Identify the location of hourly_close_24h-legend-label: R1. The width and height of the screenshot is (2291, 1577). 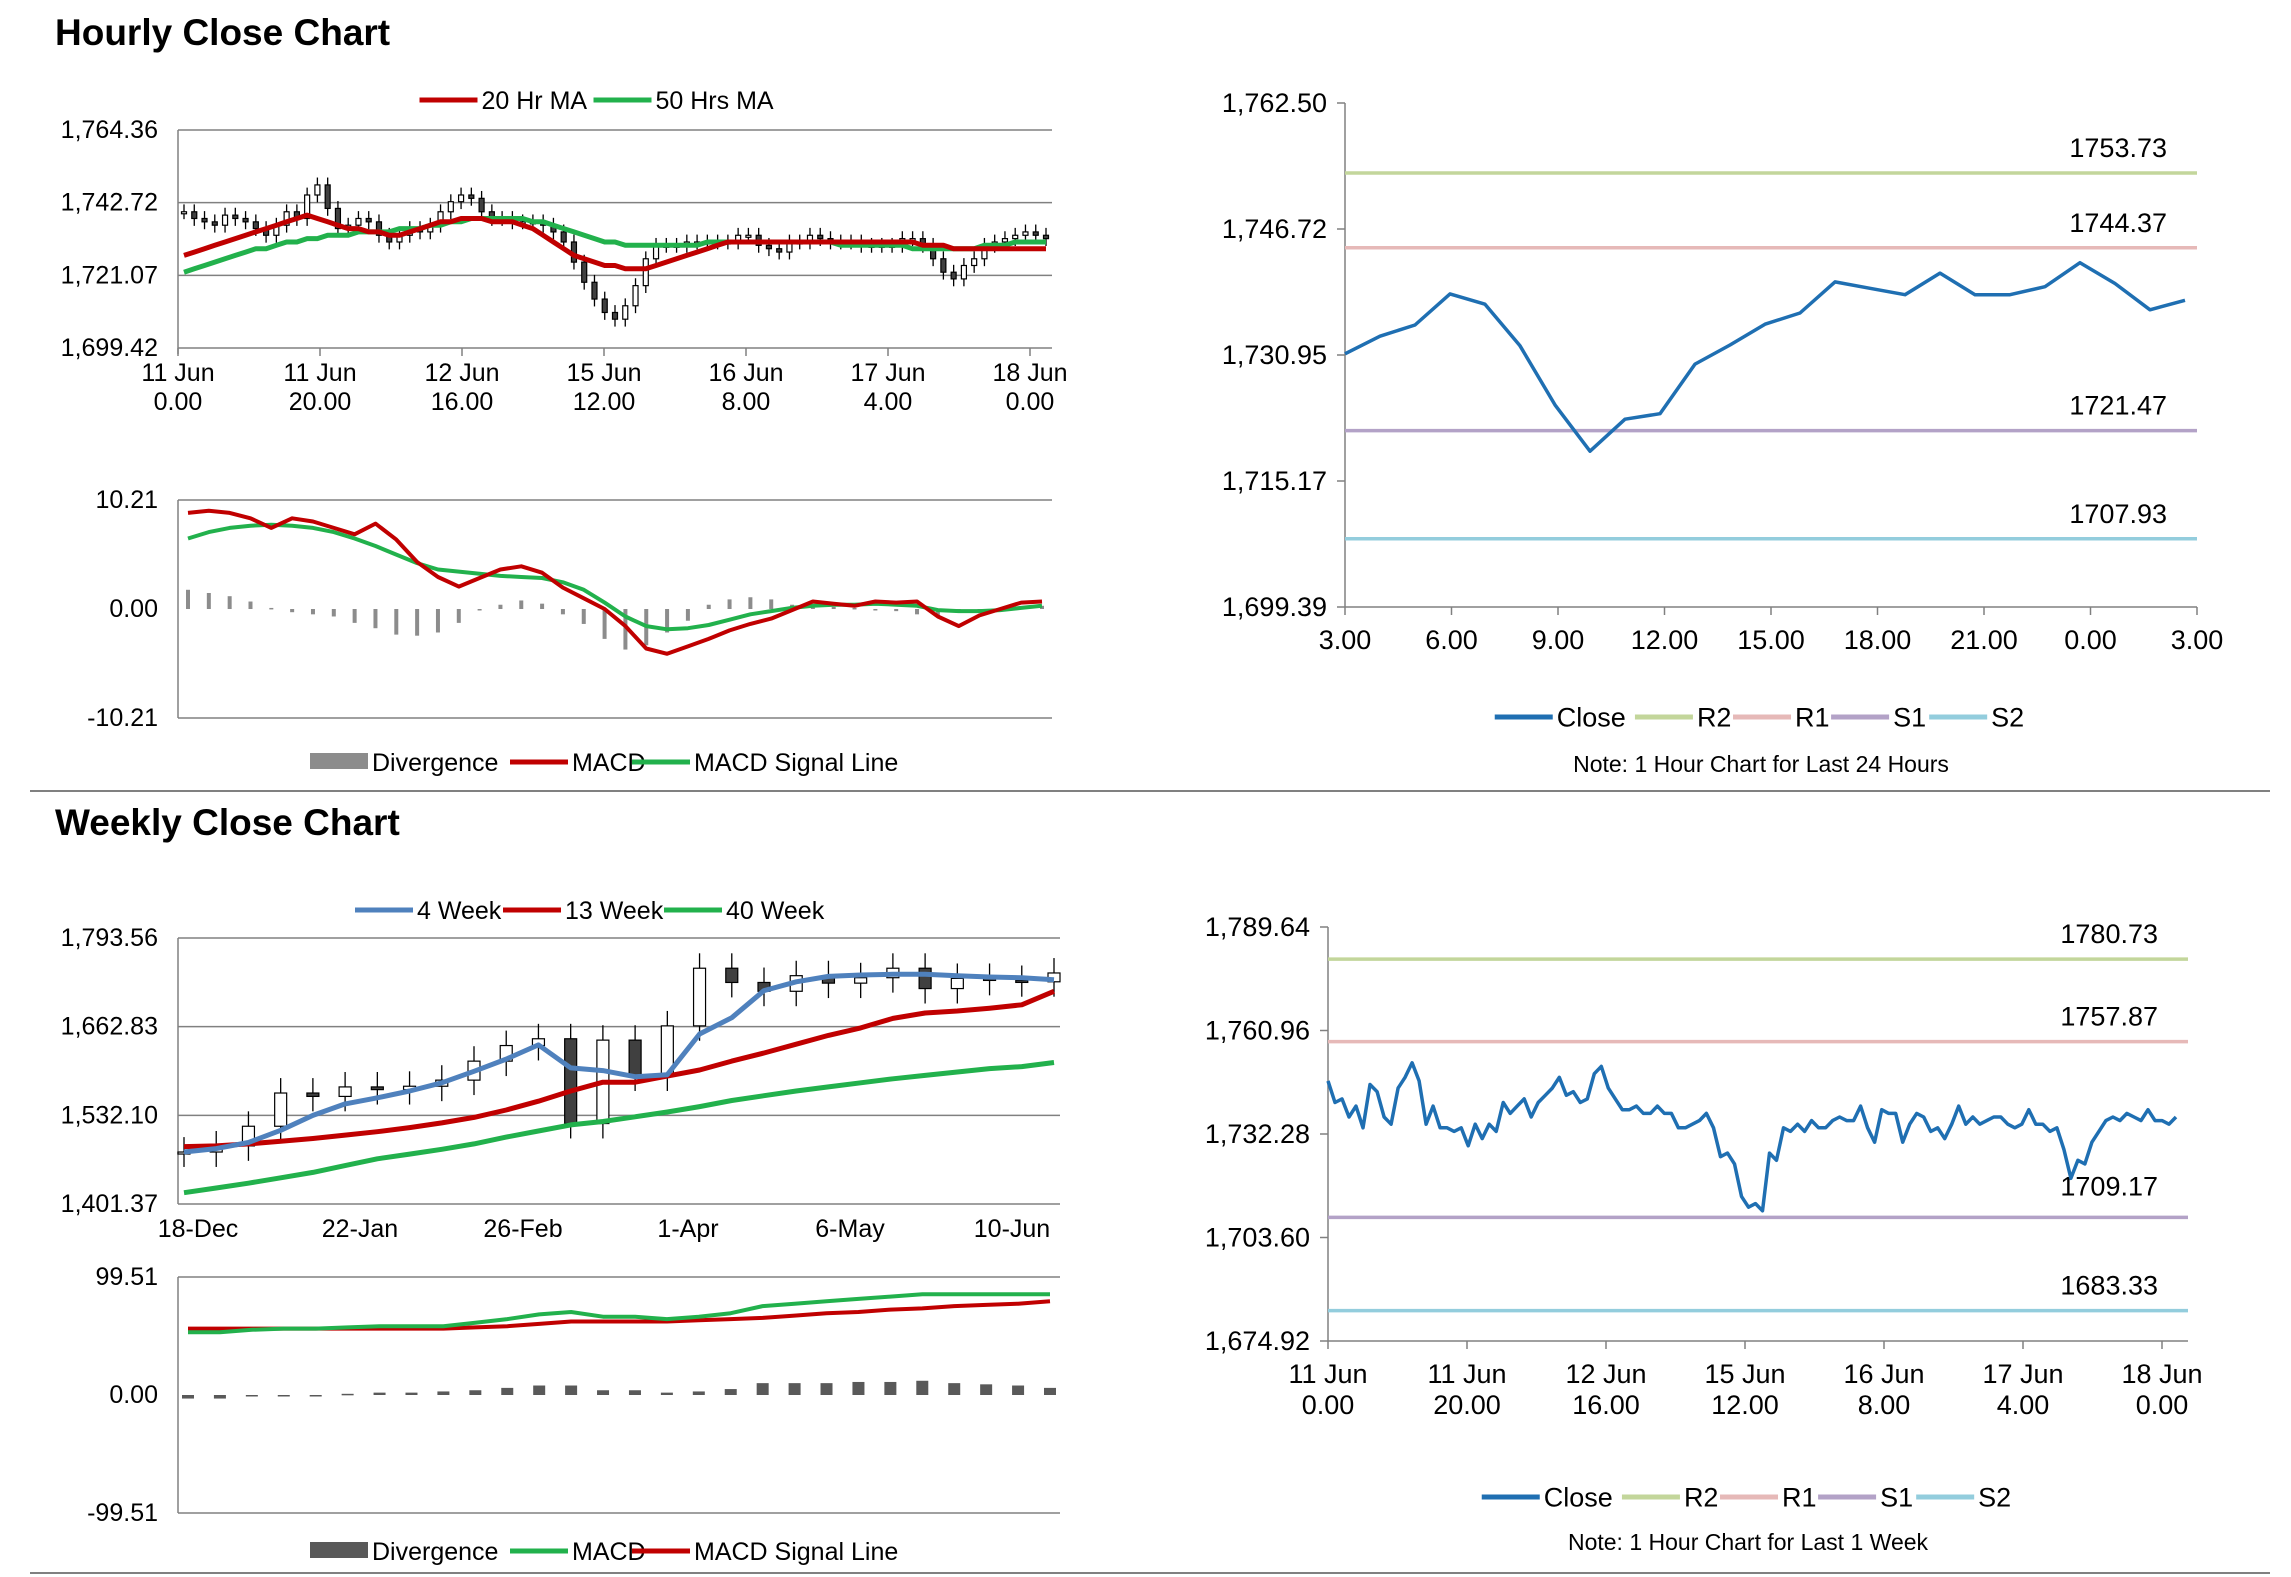
(1812, 717).